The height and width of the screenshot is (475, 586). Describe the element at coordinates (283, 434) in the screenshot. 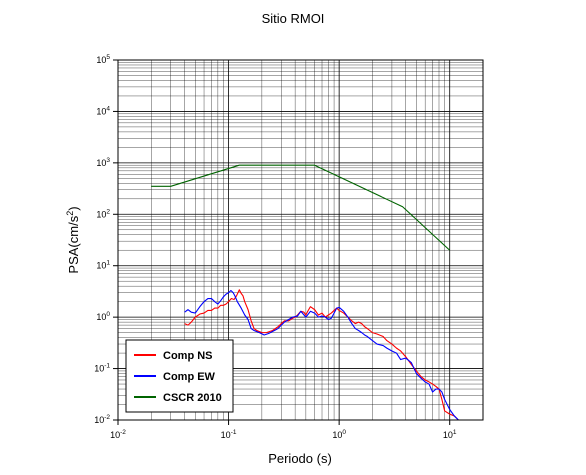

I see `x-tick-labels: 10⁻² 10⁻¹ 10⁰ 10¹` at that location.